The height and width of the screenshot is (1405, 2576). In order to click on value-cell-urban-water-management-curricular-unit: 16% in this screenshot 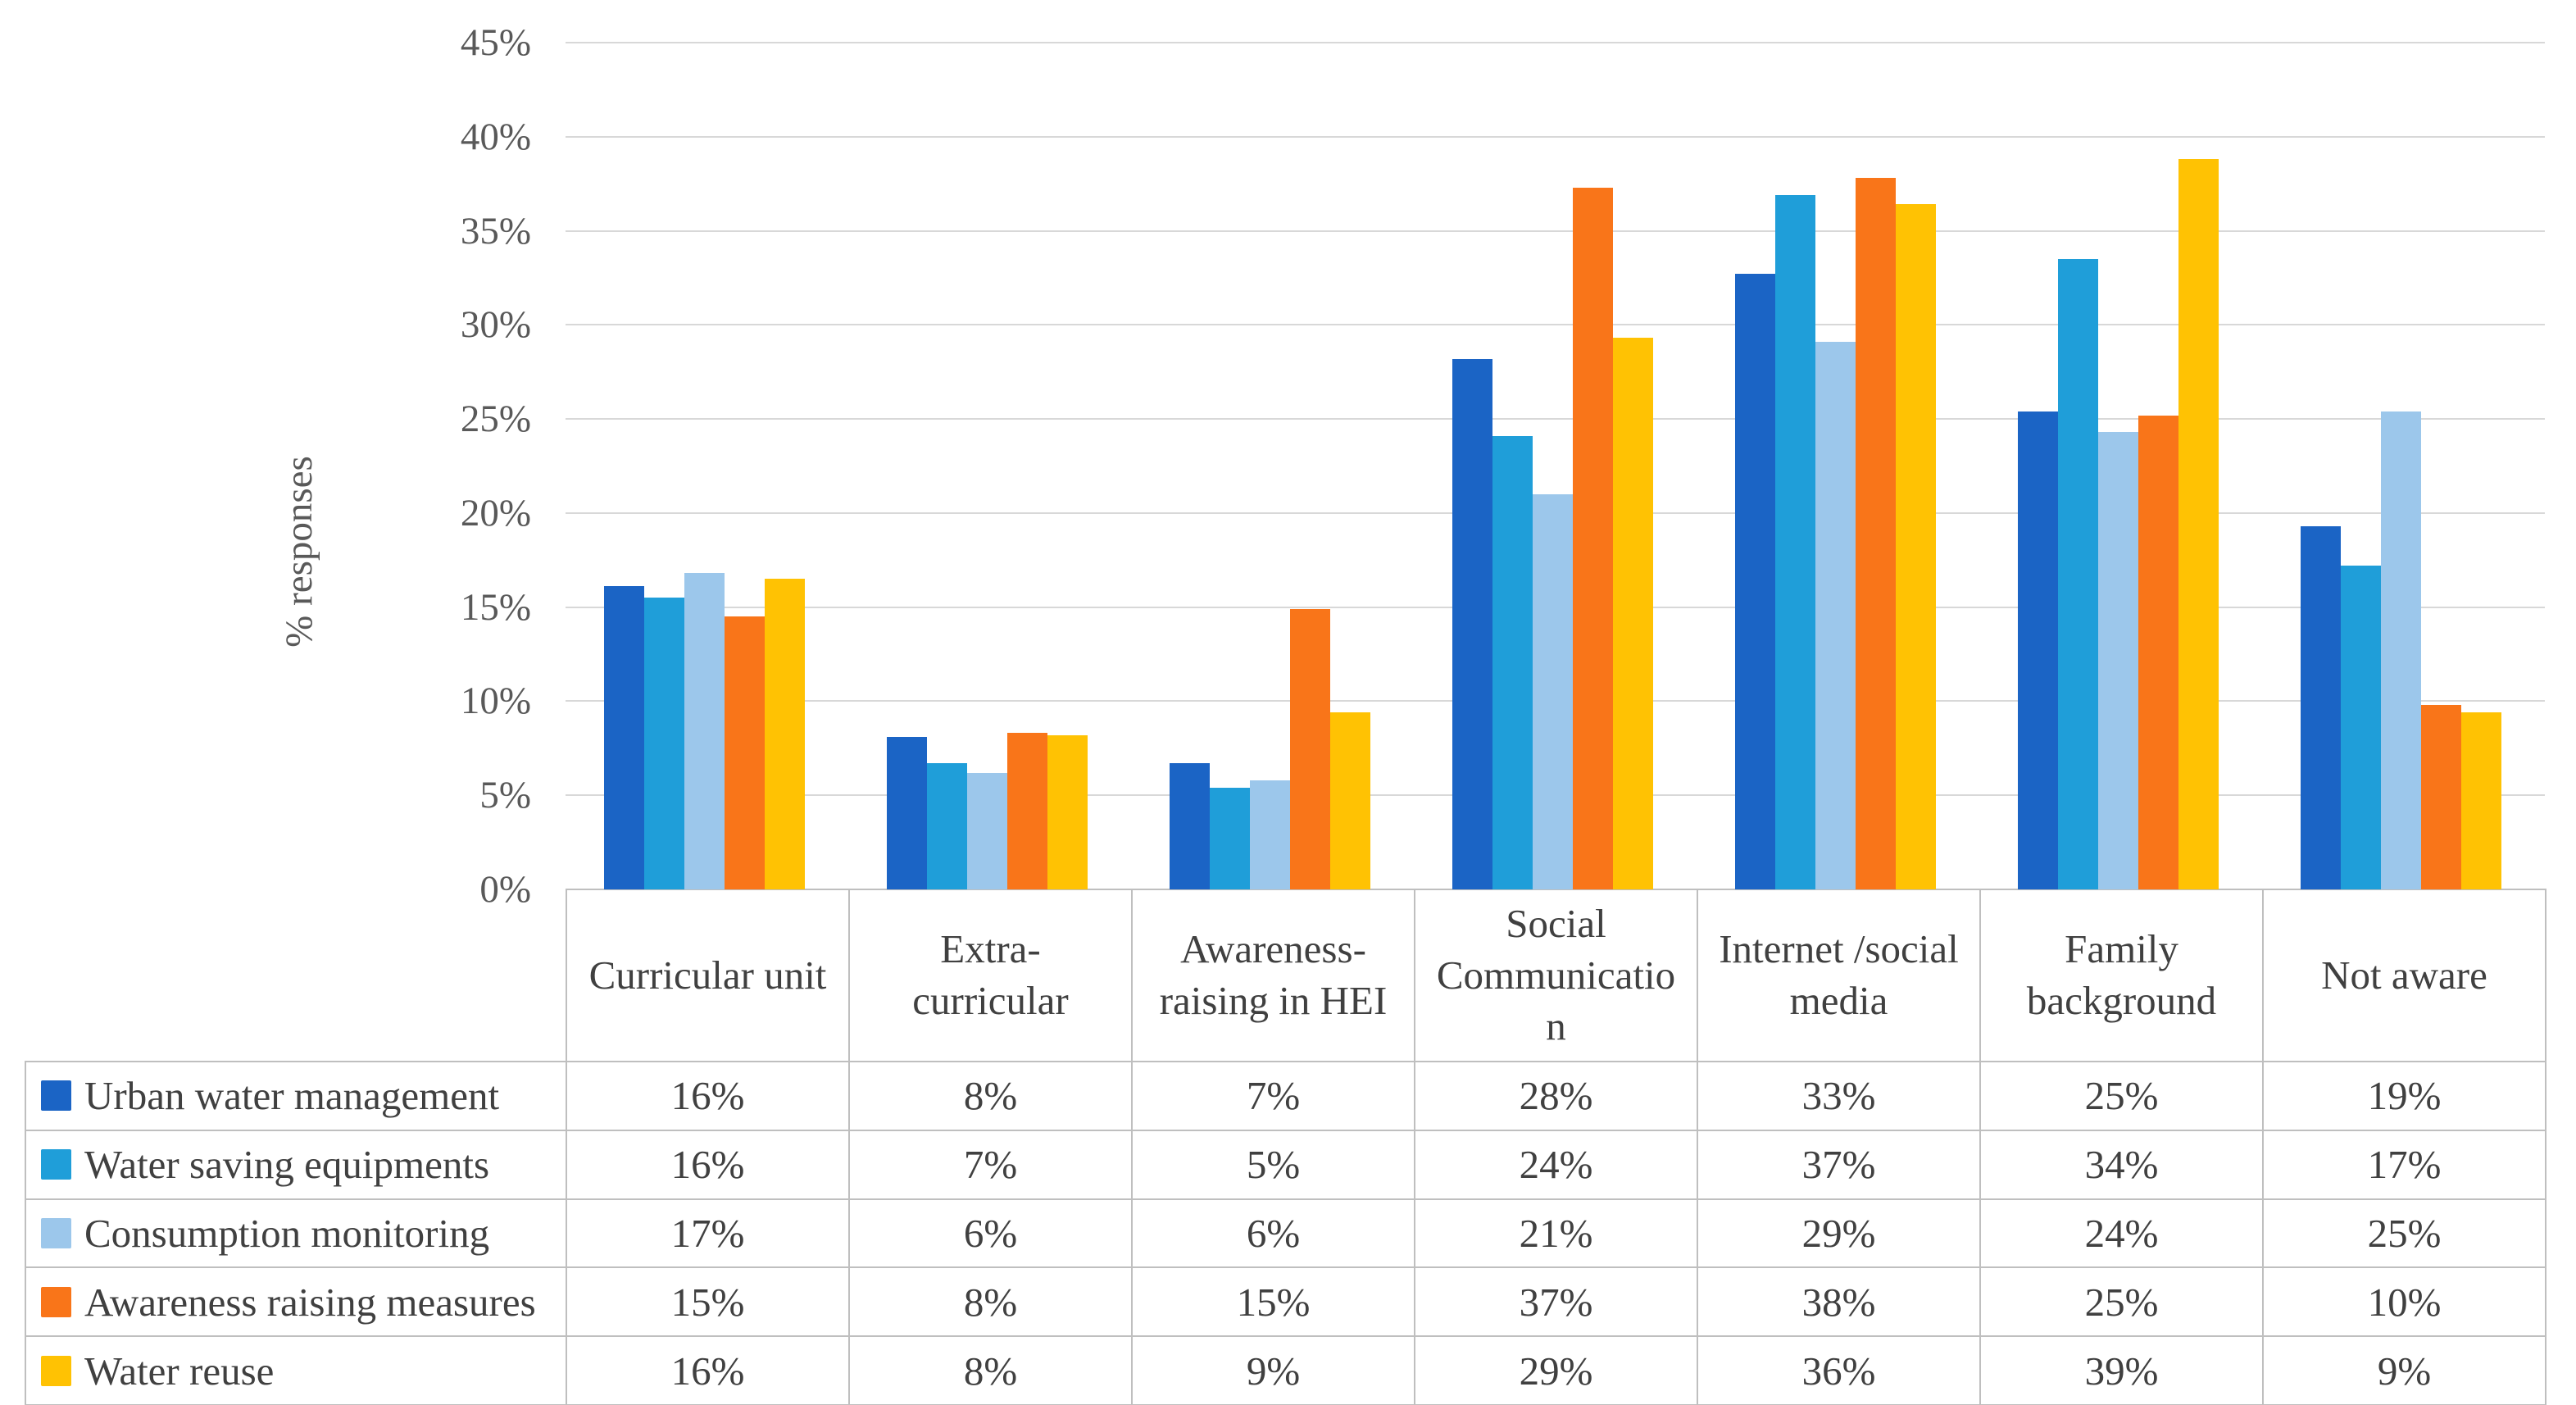, I will do `click(708, 1096)`.